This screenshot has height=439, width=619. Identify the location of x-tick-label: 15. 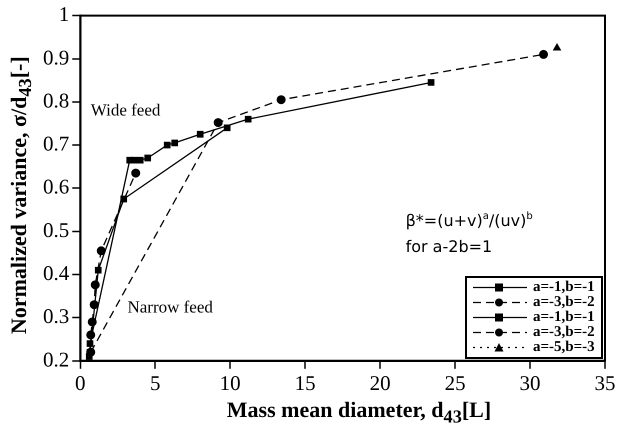
(305, 382).